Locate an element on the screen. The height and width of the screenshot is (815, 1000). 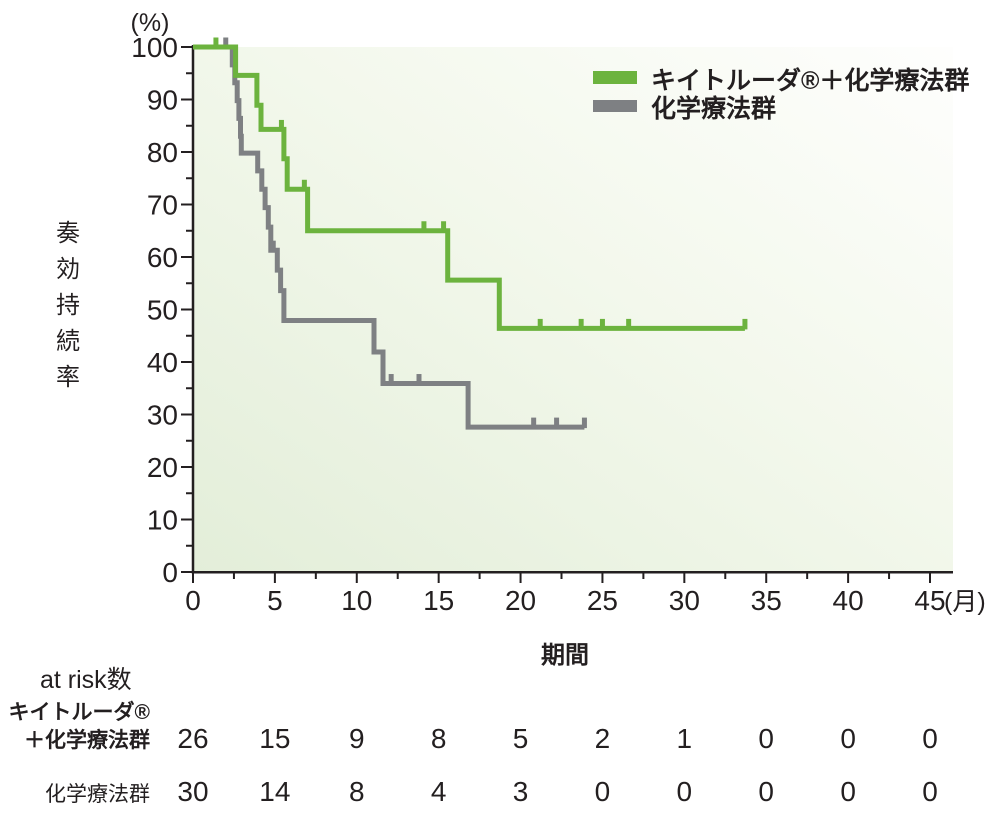
at-risk-value: 15 is located at coordinates (274, 738).